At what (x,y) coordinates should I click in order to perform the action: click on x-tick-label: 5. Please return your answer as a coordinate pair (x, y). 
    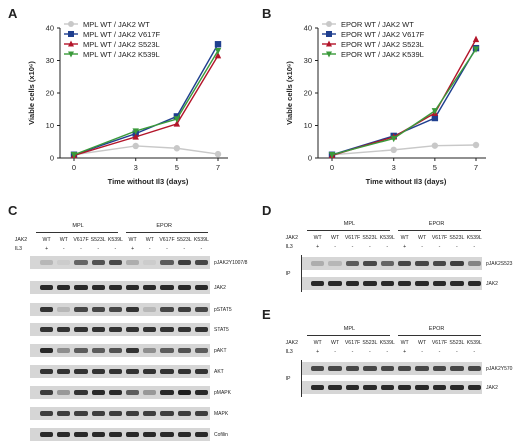
    Looking at the image, I should click on (435, 167).